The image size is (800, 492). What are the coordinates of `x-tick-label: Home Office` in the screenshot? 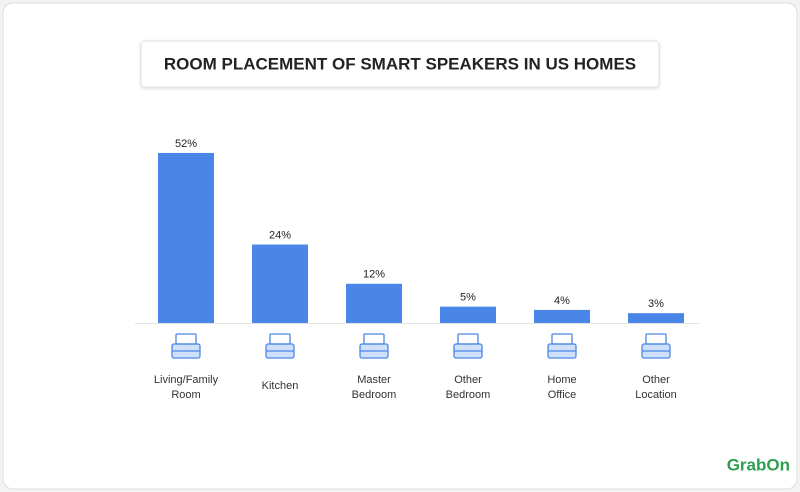 It's located at (561, 387).